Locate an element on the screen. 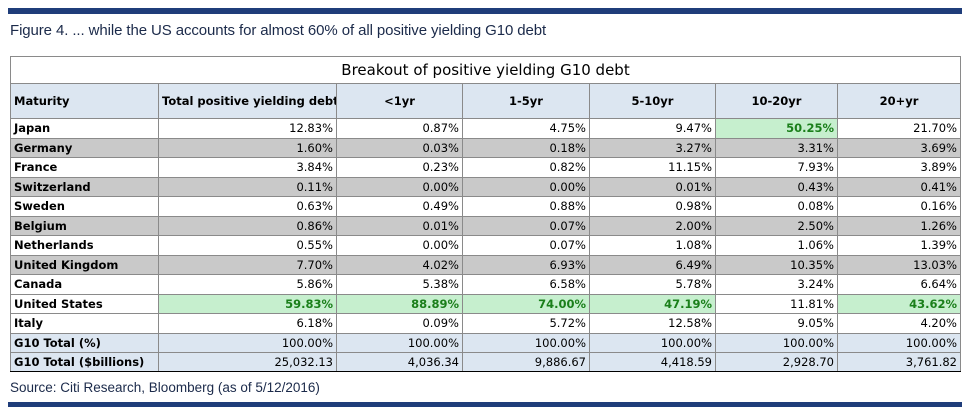 The image size is (972, 420). table-row: Germany 1.60% 0.03% 0.18% 3.27% 3.31% 3.69% is located at coordinates (485, 147).